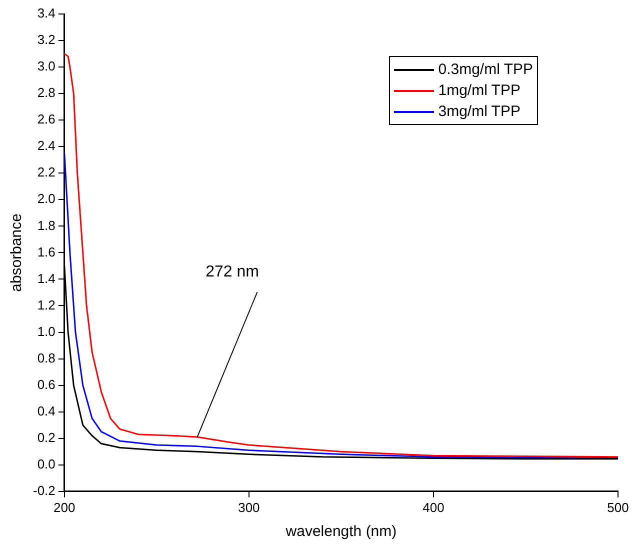 This screenshot has width=632, height=549. Describe the element at coordinates (46, 410) in the screenshot. I see `y-tick-label: 0.4` at that location.